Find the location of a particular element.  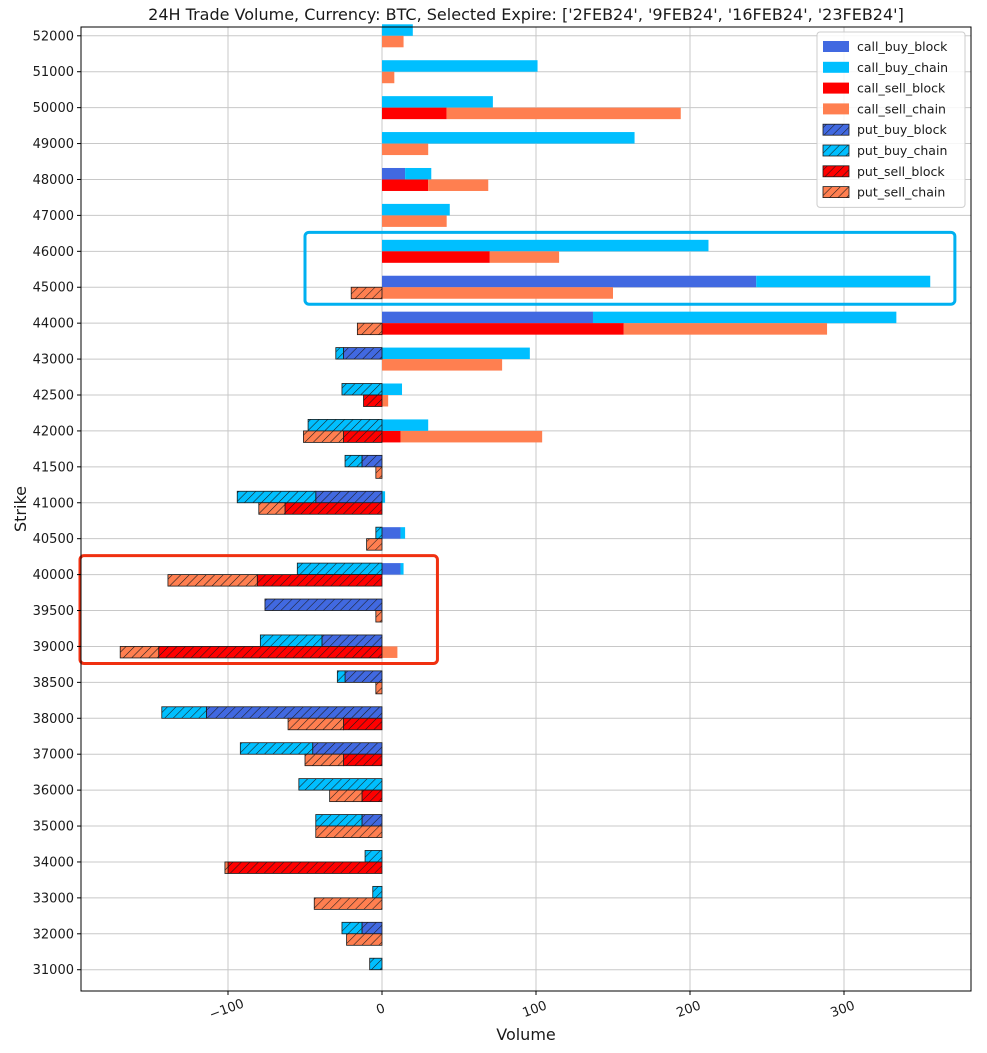

y-tick-label: 40500 is located at coordinates (53, 539).